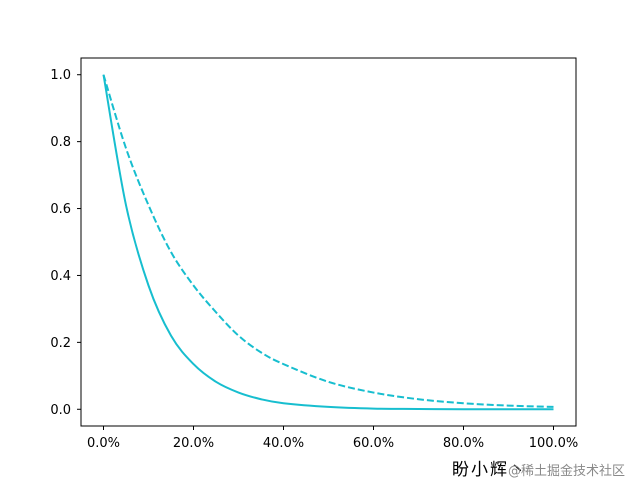  I want to click on watermark-author: 盼小辉丶, so click(490, 470).